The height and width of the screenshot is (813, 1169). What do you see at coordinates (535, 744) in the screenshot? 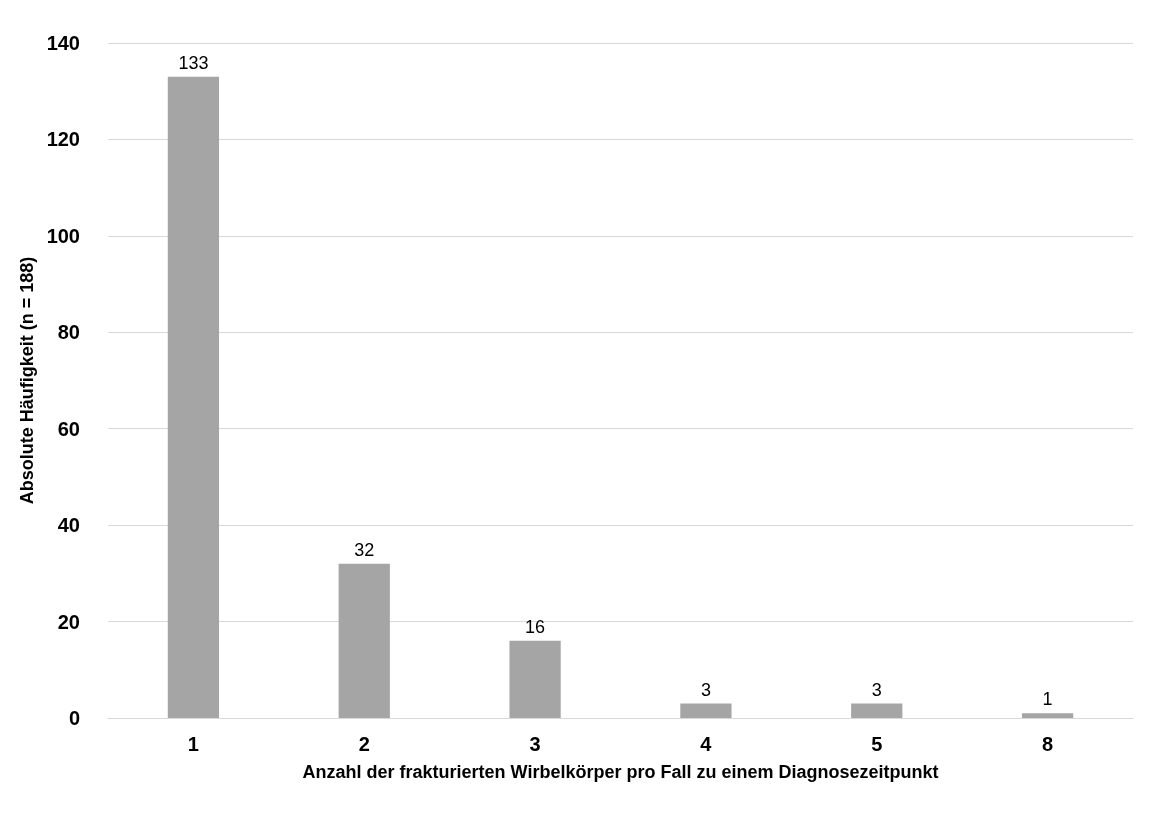
I see `x-tick-label: 3` at bounding box center [535, 744].